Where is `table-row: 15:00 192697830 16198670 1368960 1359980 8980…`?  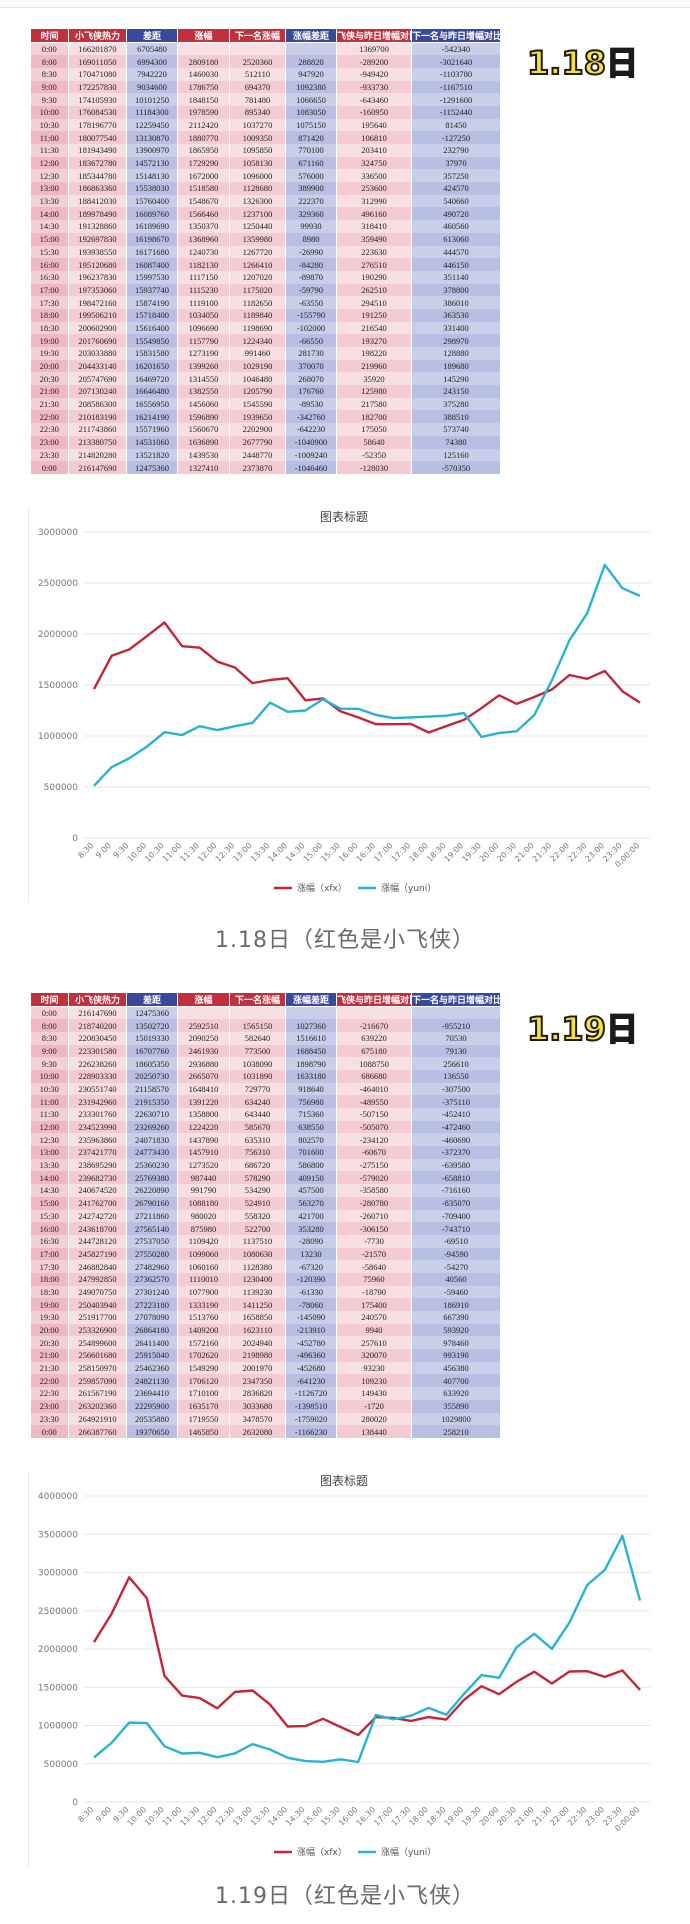 table-row: 15:00 192697830 16198670 1368960 1359980 8980… is located at coordinates (265, 239).